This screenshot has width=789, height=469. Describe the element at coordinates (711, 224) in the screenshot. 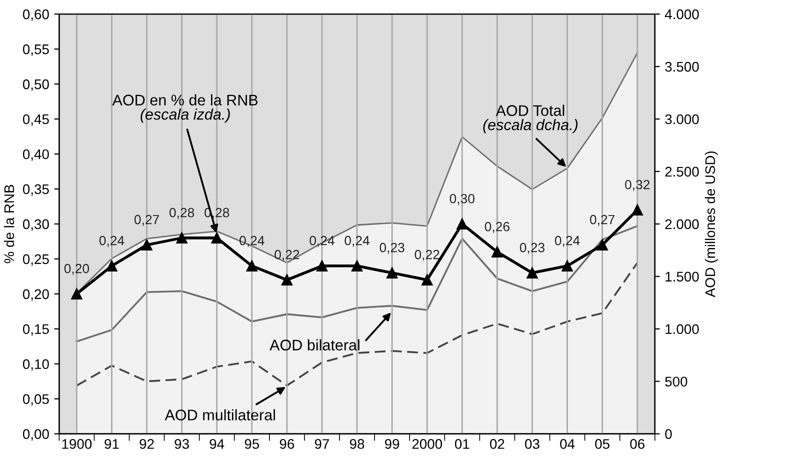

I see `y2-axis-title: AOD (millones de USD)` at that location.